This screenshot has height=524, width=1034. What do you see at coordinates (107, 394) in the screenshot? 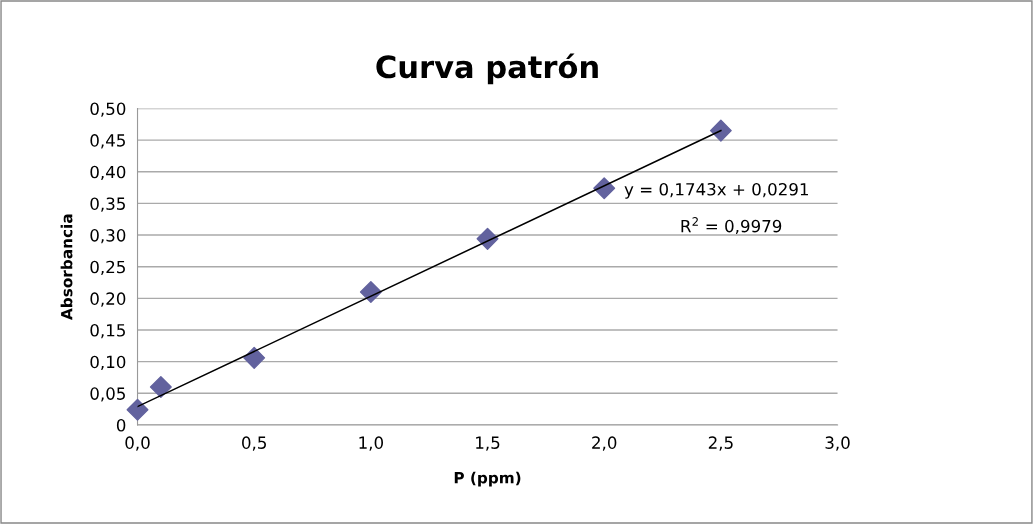
I see `y-tick-label: 0,05` at bounding box center [107, 394].